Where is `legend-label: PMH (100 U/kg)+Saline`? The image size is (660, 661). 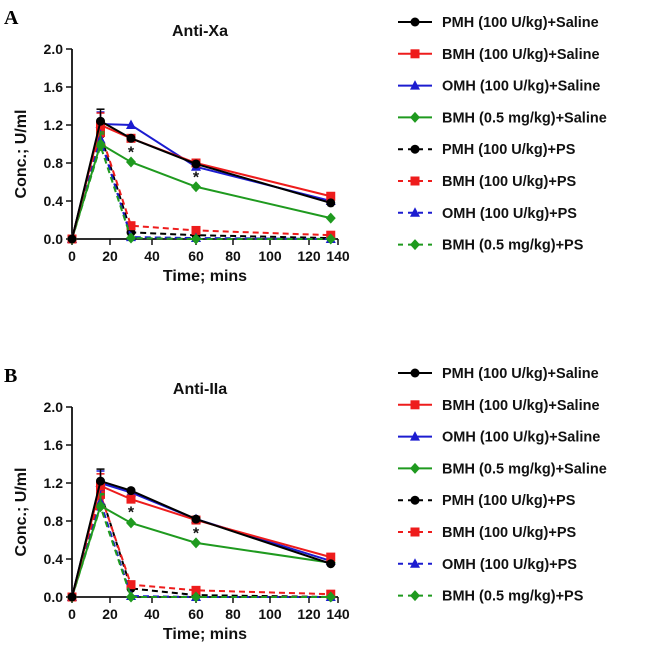 legend-label: PMH (100 U/kg)+Saline is located at coordinates (520, 374).